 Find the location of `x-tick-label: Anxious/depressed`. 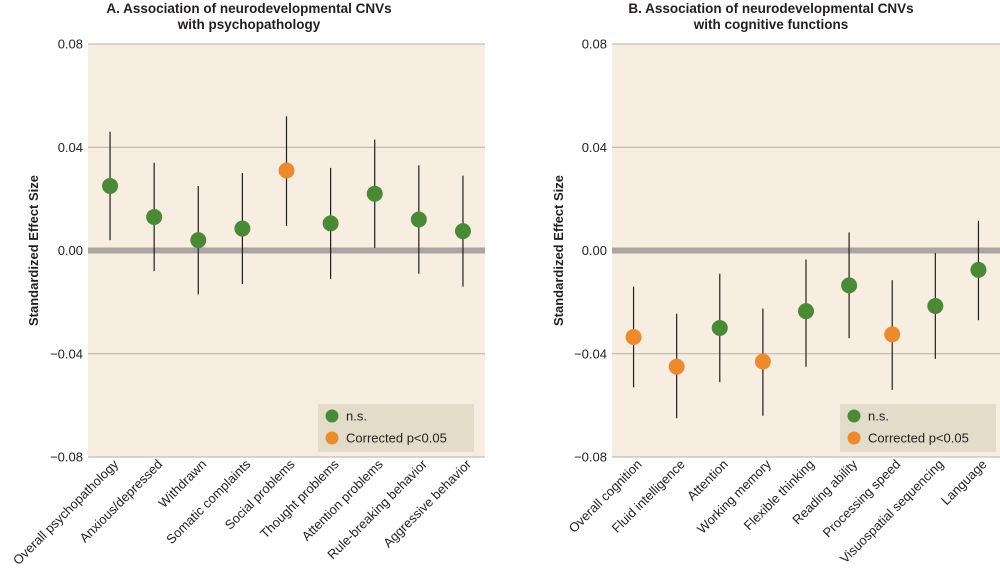

x-tick-label: Anxious/depressed is located at coordinates (120, 501).